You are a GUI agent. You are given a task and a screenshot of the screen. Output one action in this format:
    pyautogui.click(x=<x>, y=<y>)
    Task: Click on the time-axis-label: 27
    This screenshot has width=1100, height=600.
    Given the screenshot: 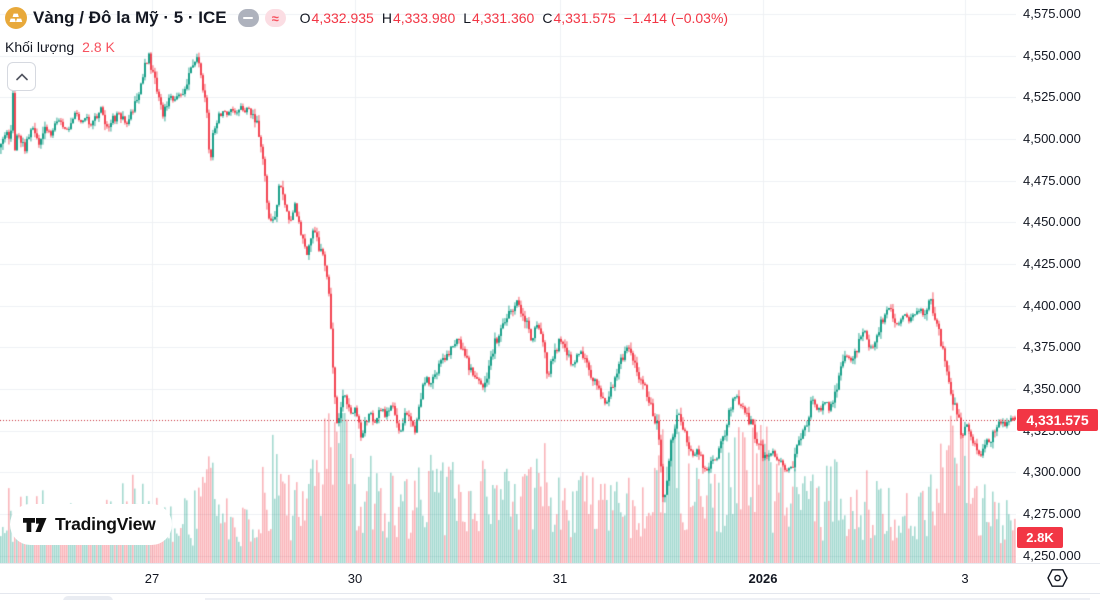 What is the action you would take?
    pyautogui.click(x=152, y=578)
    